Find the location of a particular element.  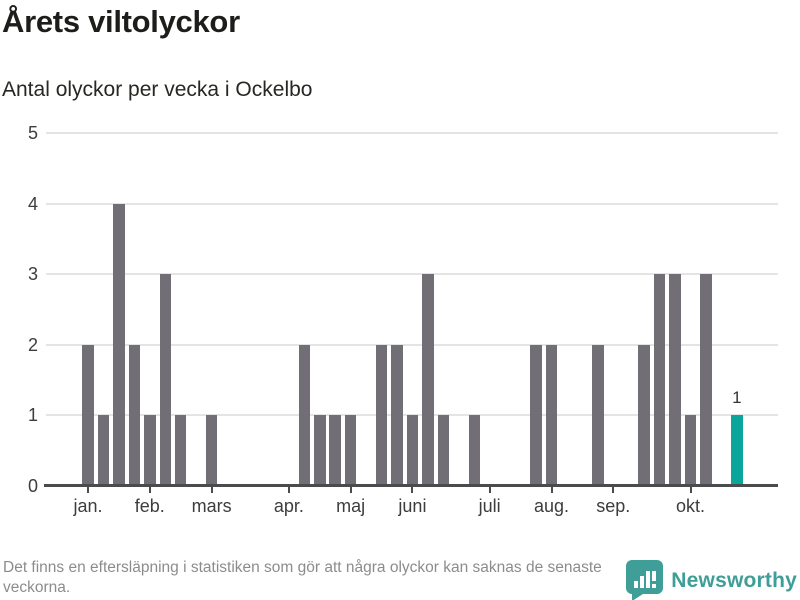

newsworthy-logo-icon is located at coordinates (645, 580).